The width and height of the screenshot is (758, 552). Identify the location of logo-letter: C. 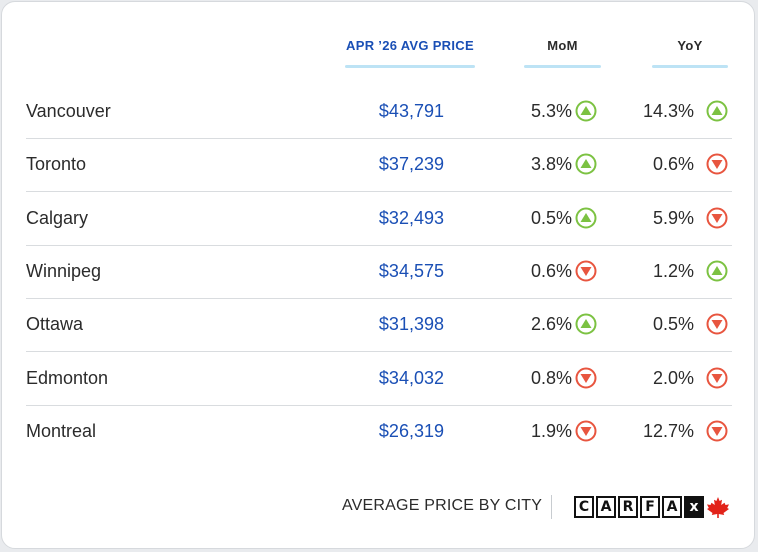
(584, 507).